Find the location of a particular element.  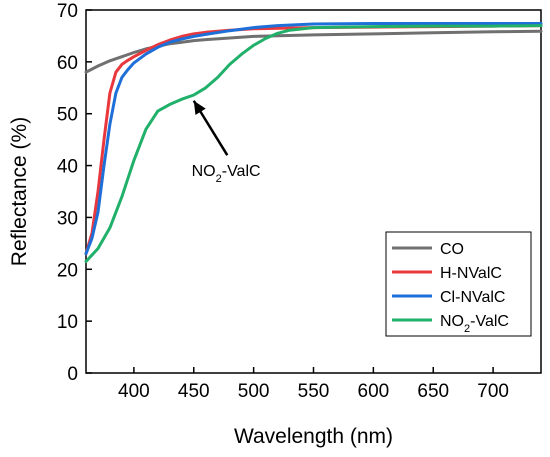

legend-label-1: H-NValC is located at coordinates (471, 273).